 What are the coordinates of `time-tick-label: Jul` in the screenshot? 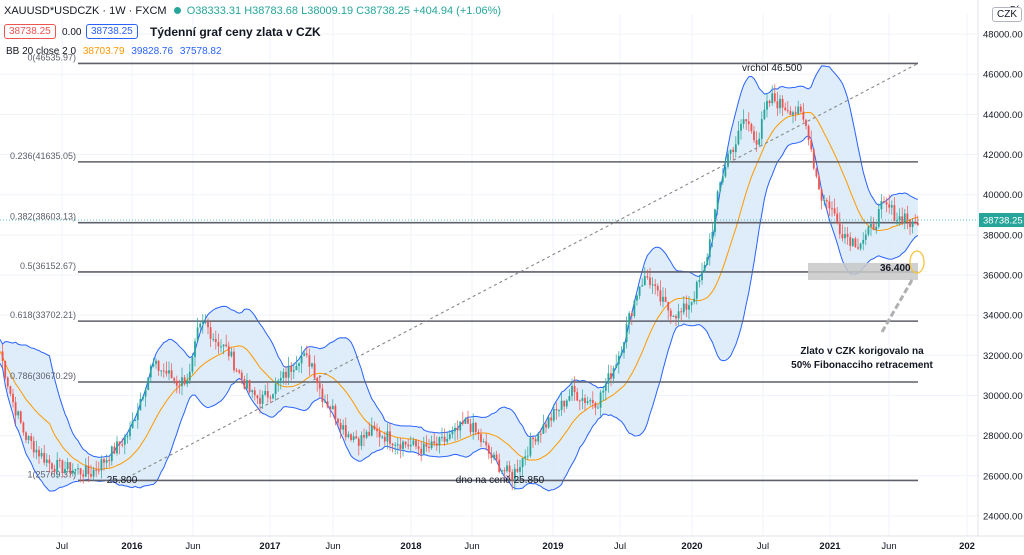 It's located at (763, 546).